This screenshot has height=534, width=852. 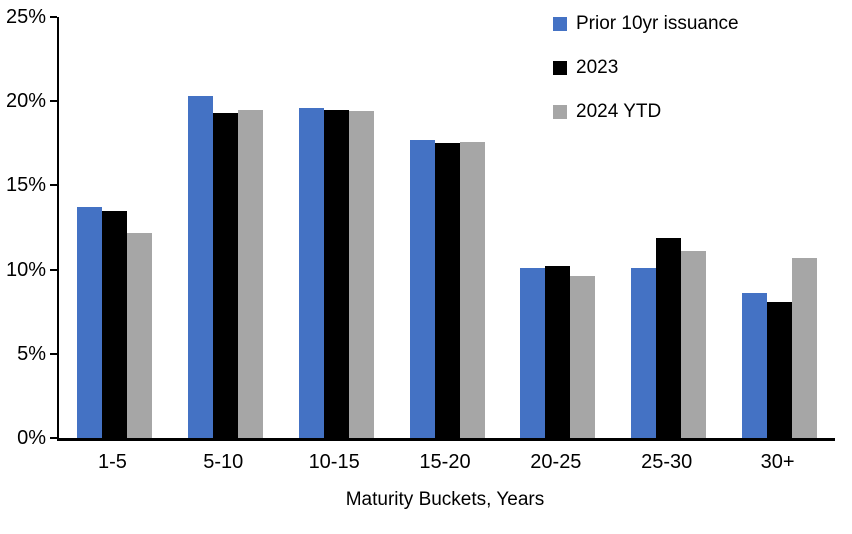 I want to click on y-axis-tick-label: 0%, so click(x=31, y=438).